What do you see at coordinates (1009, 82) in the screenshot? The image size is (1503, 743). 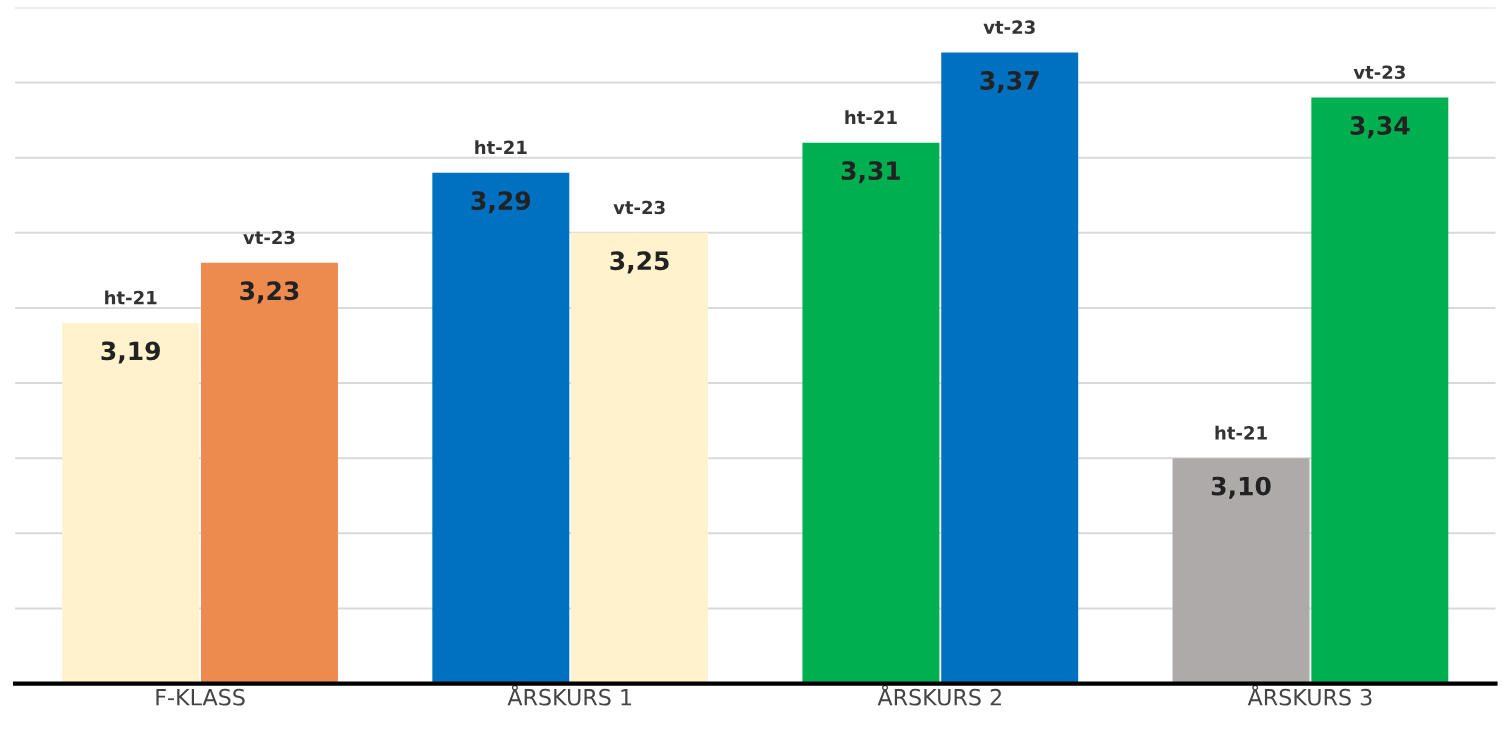 I see `data-label: 3,37` at bounding box center [1009, 82].